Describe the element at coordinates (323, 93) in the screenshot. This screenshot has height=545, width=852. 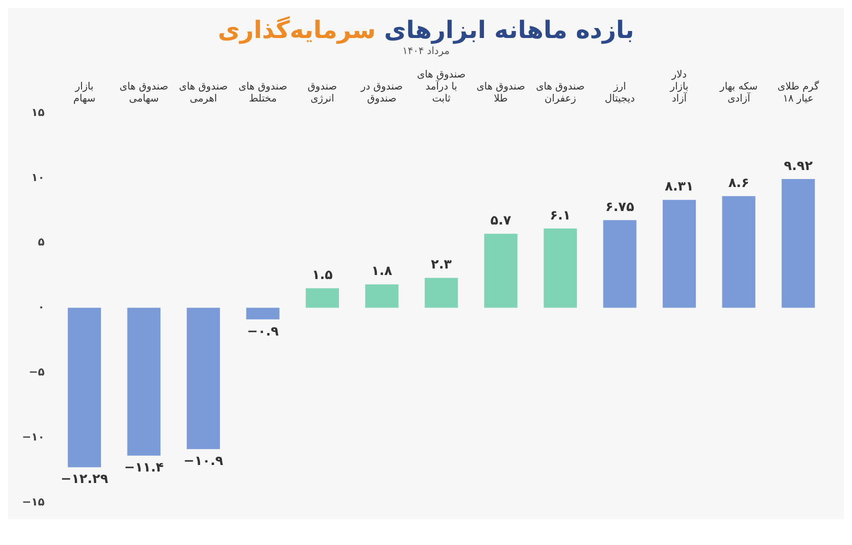
I see `x-tick-label: صندوق انرژی` at that location.